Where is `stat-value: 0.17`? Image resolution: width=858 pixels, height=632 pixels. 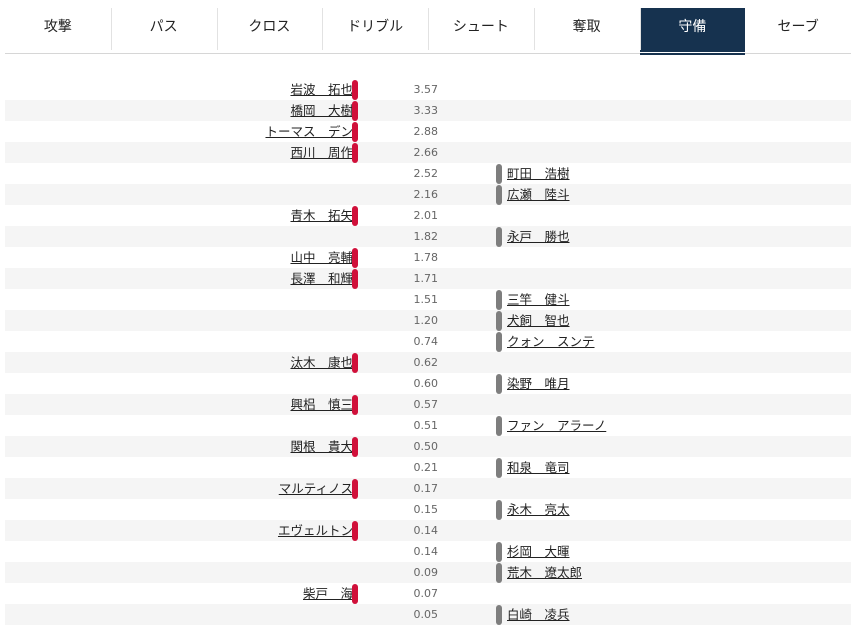 stat-value: 0.17 is located at coordinates (426, 488).